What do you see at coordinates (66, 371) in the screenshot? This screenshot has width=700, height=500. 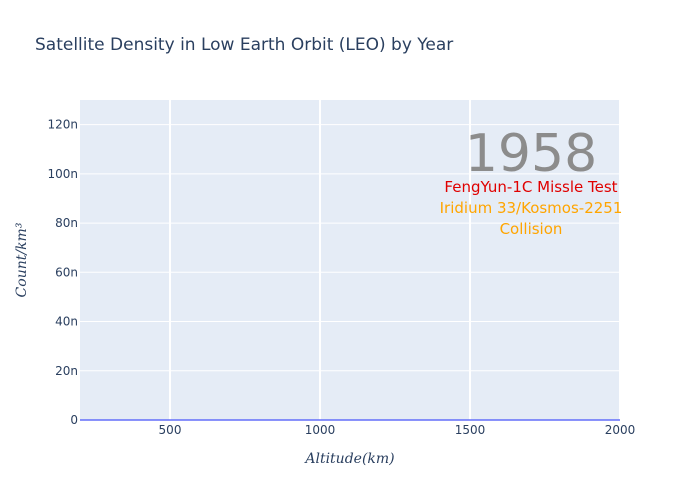 I see `y-tick-label: 20n` at bounding box center [66, 371].